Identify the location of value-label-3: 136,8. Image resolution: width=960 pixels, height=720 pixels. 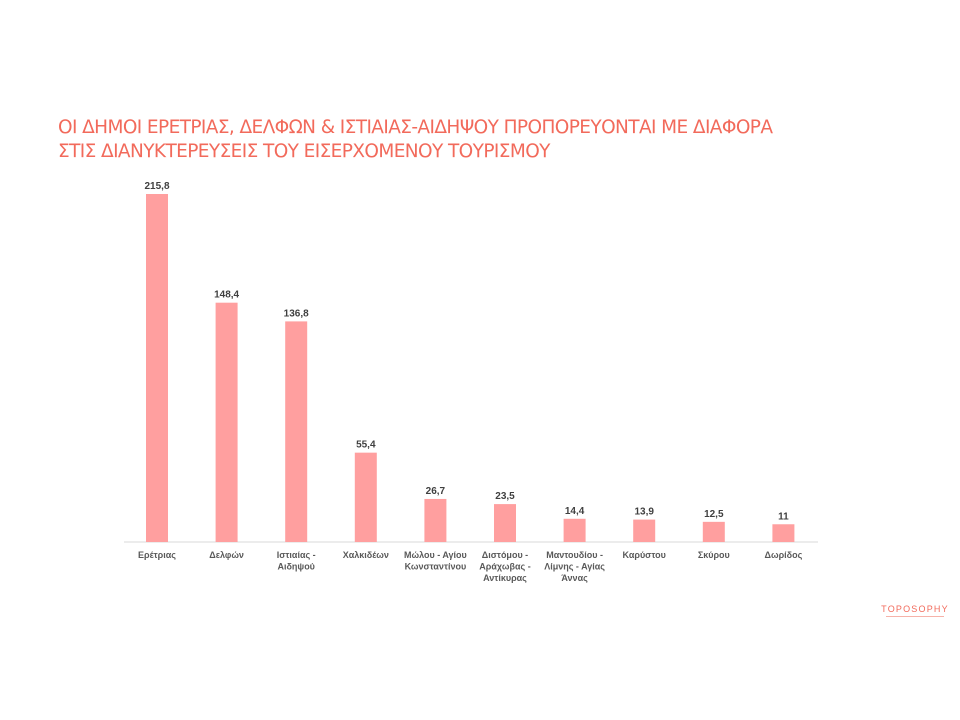
(296, 313).